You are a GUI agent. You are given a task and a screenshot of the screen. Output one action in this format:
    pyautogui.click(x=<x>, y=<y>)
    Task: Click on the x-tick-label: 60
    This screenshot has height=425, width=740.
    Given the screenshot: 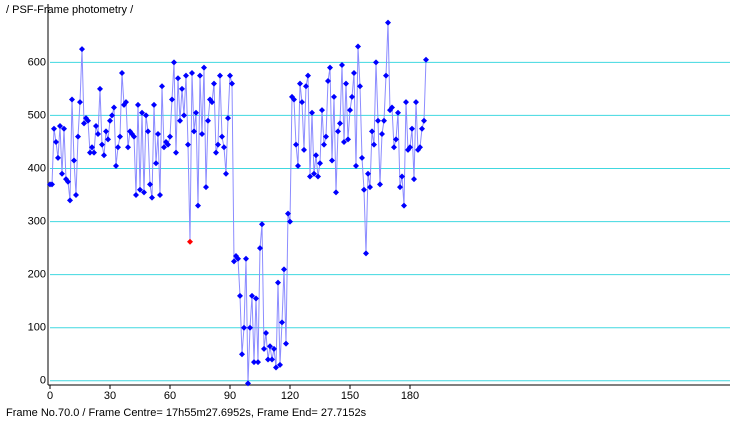 What is the action you would take?
    pyautogui.click(x=170, y=396)
    